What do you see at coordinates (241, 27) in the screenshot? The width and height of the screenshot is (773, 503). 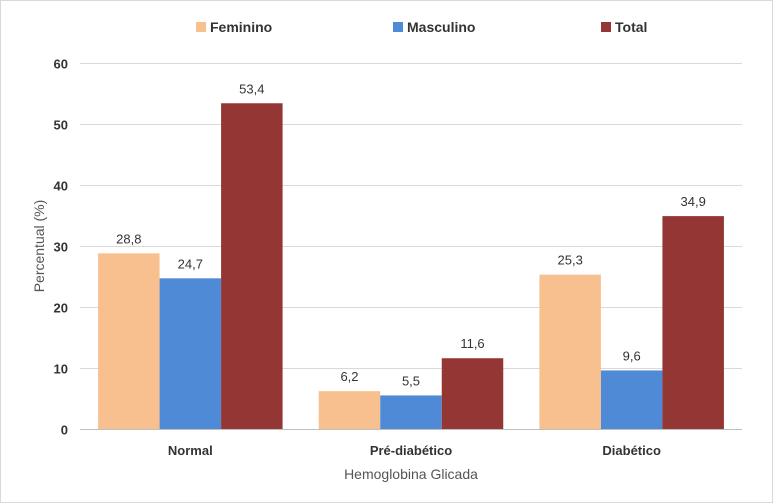 I see `legend-label-feminino: Feminino` at bounding box center [241, 27].